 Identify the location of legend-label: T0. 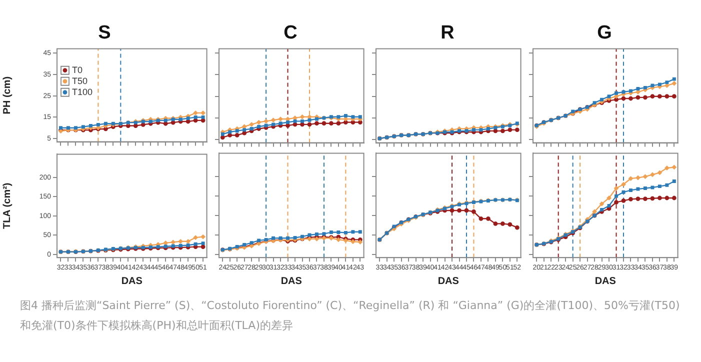
(77, 69).